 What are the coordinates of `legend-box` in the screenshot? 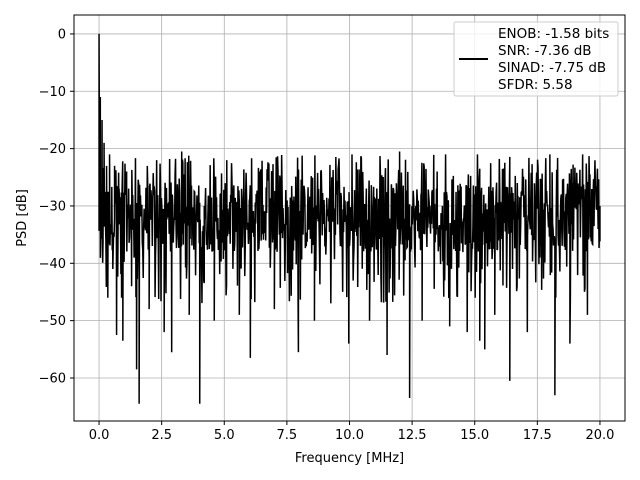 It's located at (536, 59).